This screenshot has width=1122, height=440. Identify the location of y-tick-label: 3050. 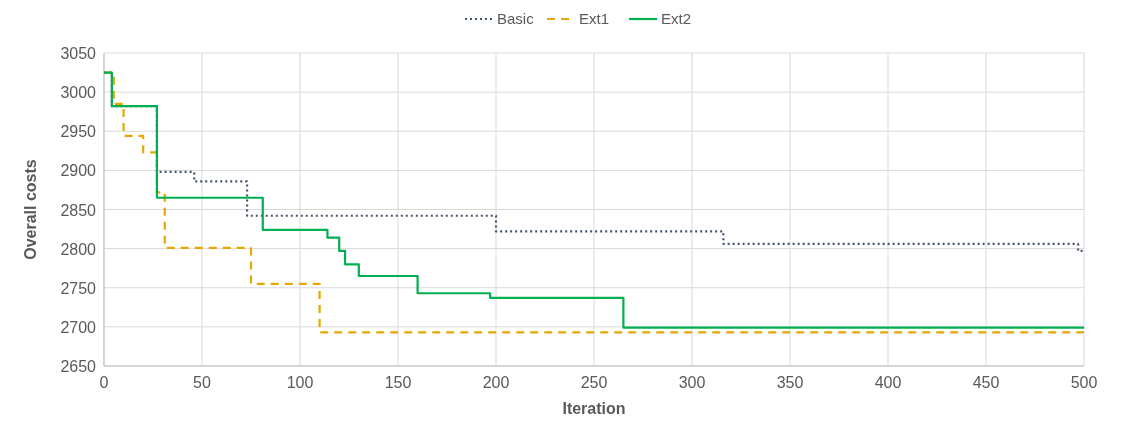
(78, 53).